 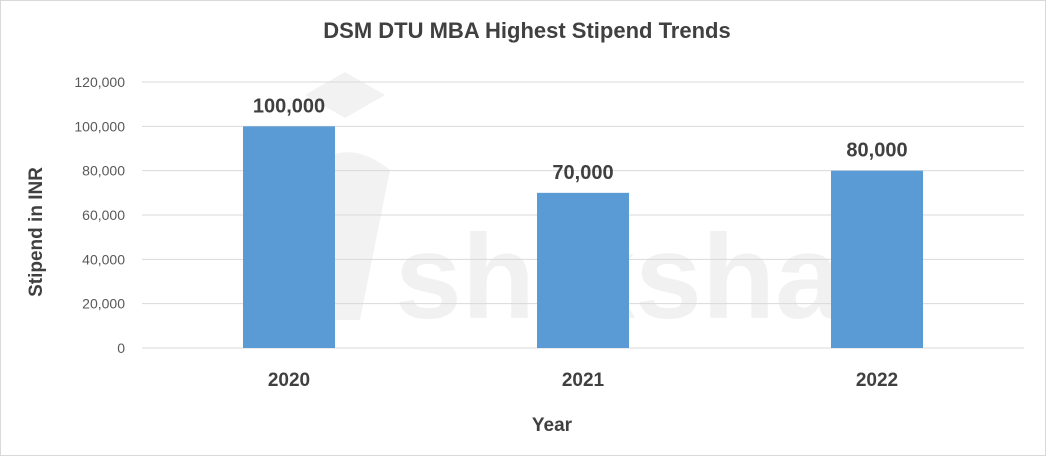 I want to click on y-tick-label: 0, so click(x=121, y=348).